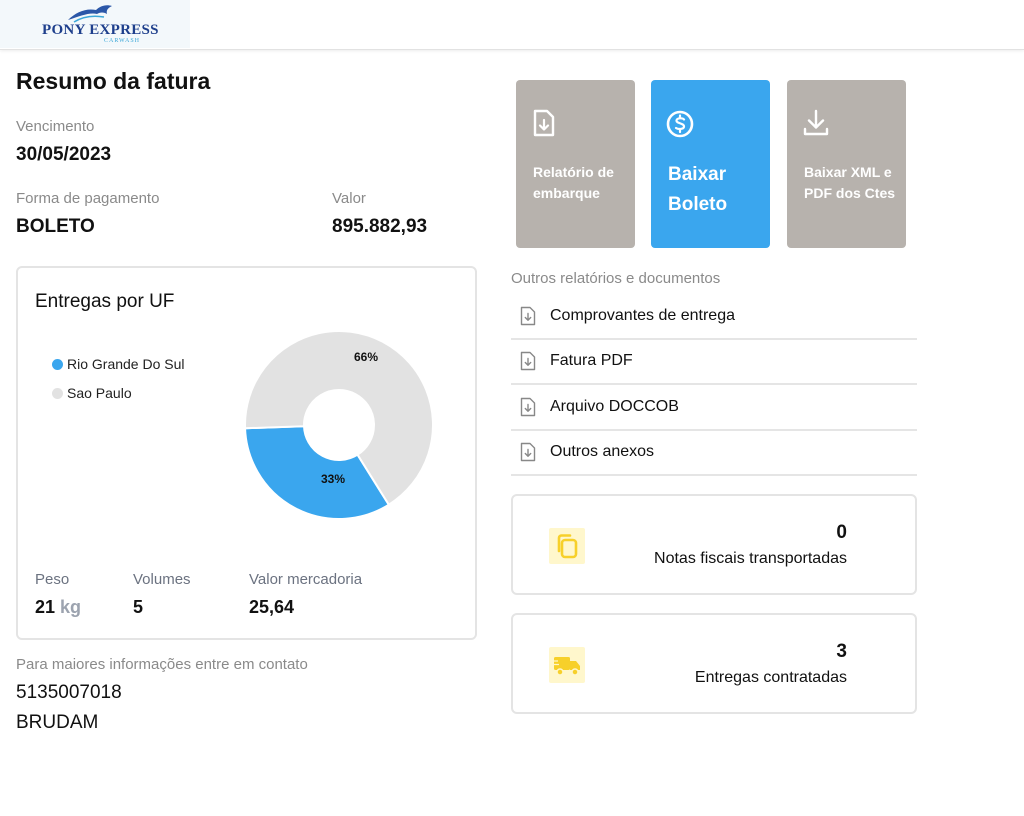 This screenshot has height=816, width=1024. I want to click on legend-item-sao-paulo: Sao Paulo, so click(92, 393).